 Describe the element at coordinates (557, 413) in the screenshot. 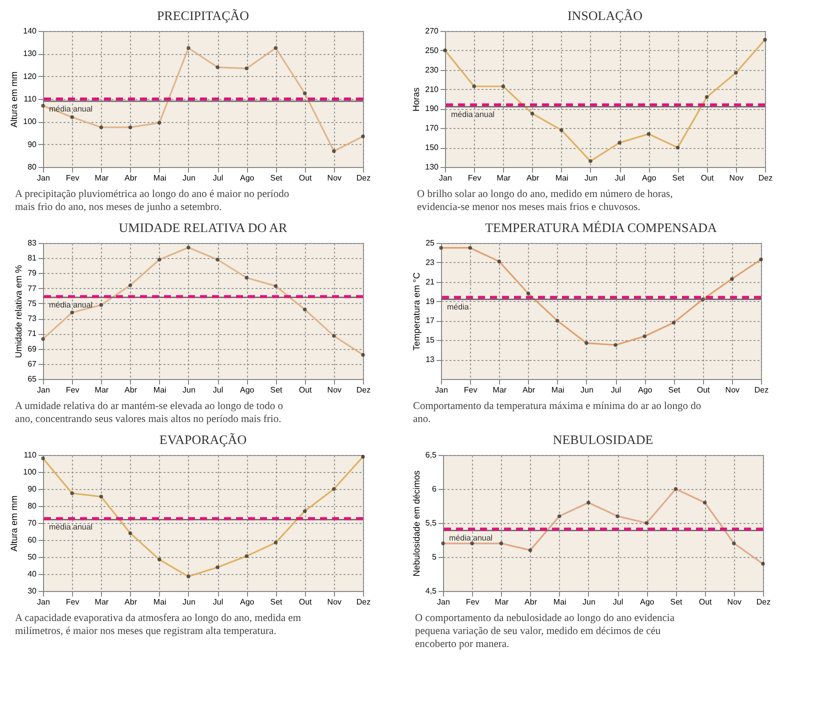

I see `text: Comportamento da temperatura máxima e mínima do ar ao longo do ano.` at that location.